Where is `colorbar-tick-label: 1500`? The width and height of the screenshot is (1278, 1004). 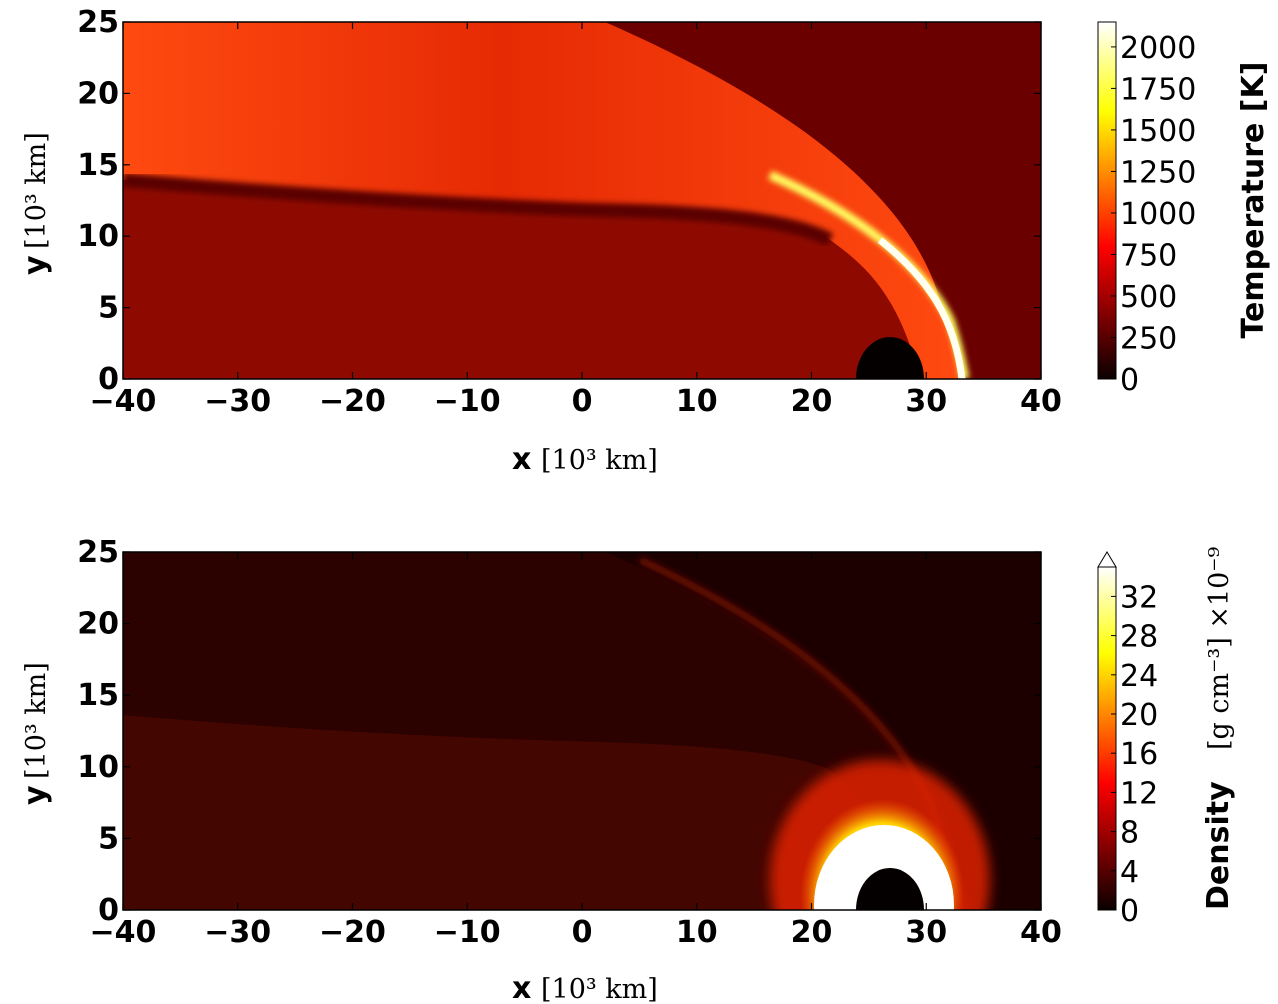
colorbar-tick-label: 1500 is located at coordinates (1158, 131).